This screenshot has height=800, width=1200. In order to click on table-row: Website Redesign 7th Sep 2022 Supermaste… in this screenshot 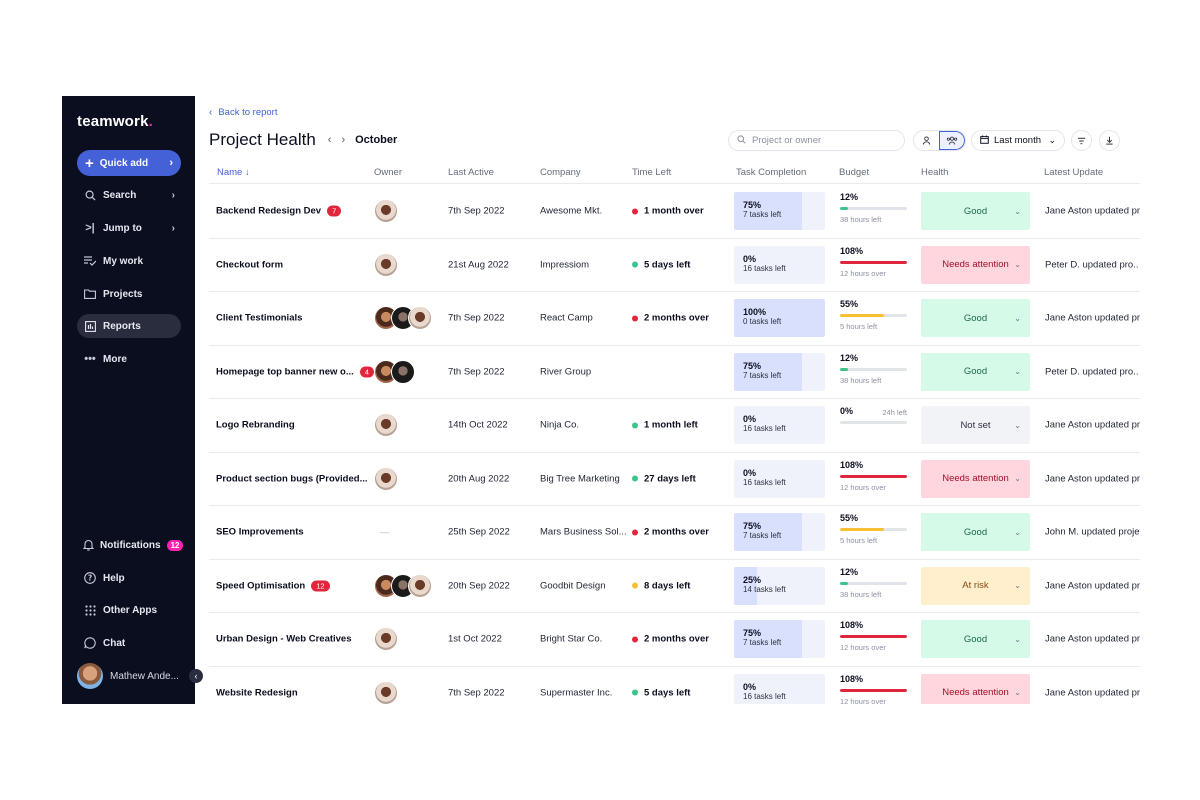, I will do `click(674, 685)`.